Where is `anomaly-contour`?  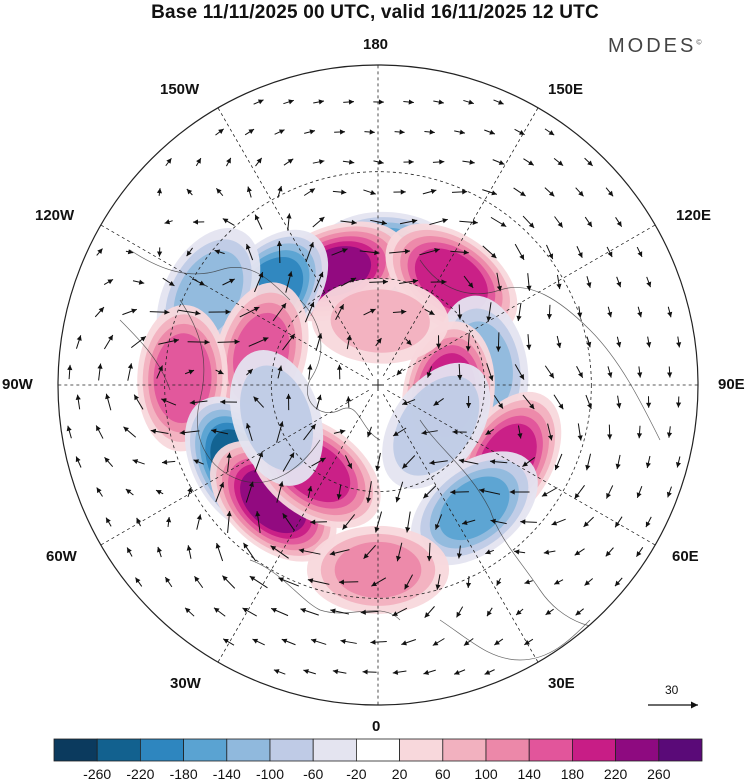 anomaly-contour is located at coordinates (182, 378).